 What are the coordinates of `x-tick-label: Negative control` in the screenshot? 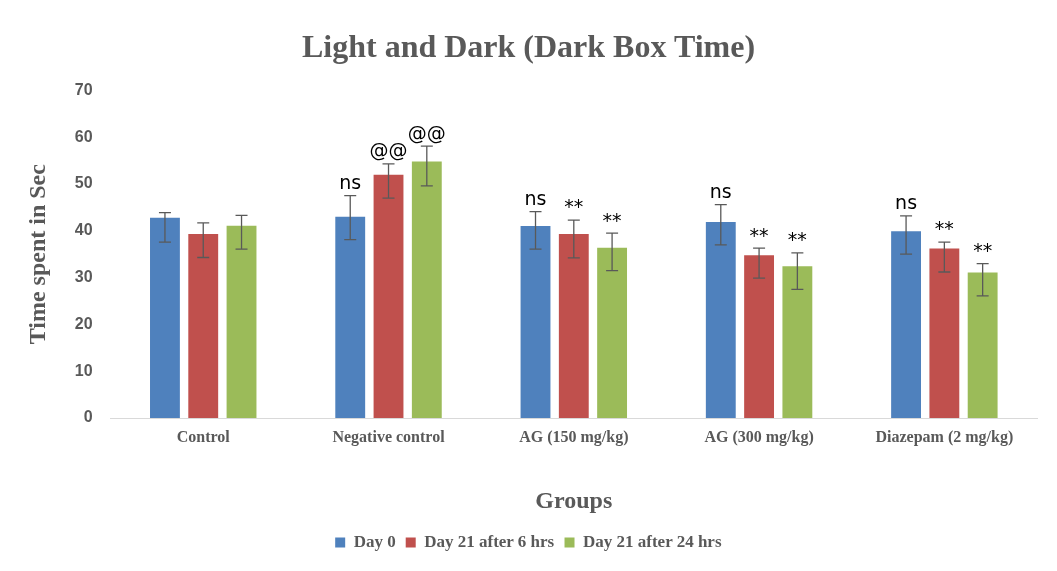 It's located at (389, 436).